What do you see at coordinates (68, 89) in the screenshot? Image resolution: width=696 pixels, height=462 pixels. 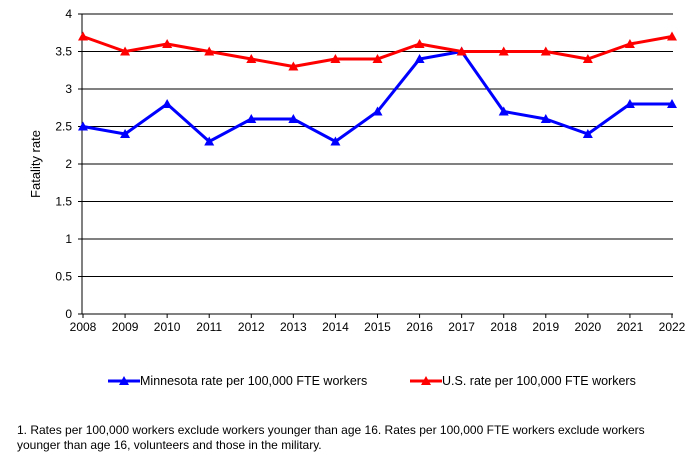 I see `y-tick-label: 3` at bounding box center [68, 89].